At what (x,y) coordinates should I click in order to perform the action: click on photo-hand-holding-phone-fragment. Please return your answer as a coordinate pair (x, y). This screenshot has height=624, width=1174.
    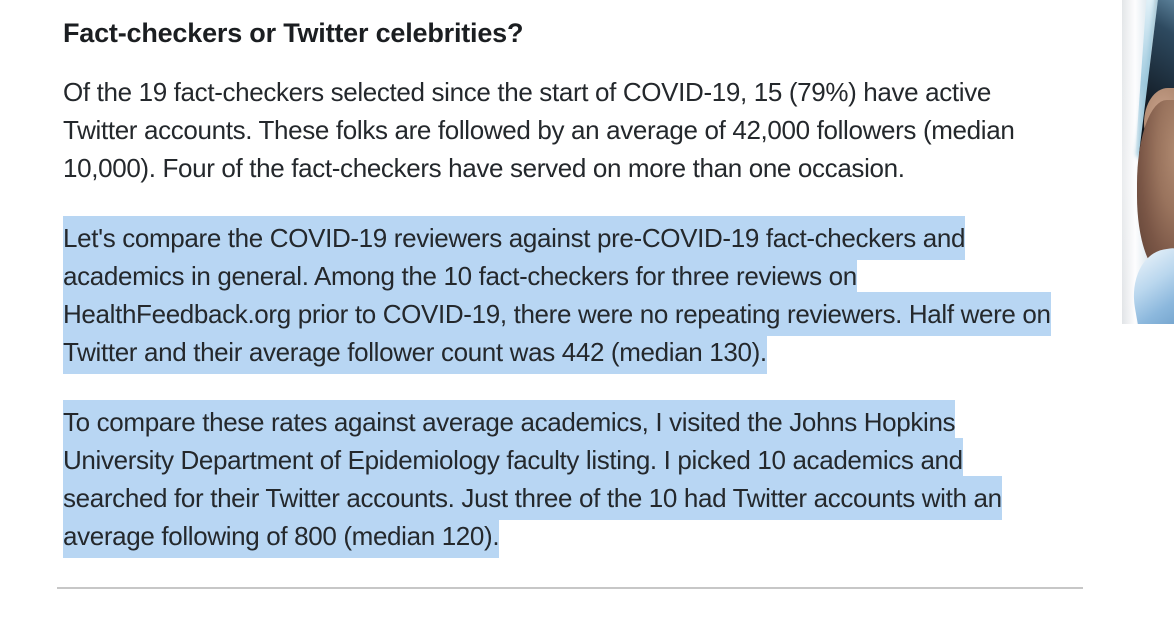
    Looking at the image, I should click on (1148, 162).